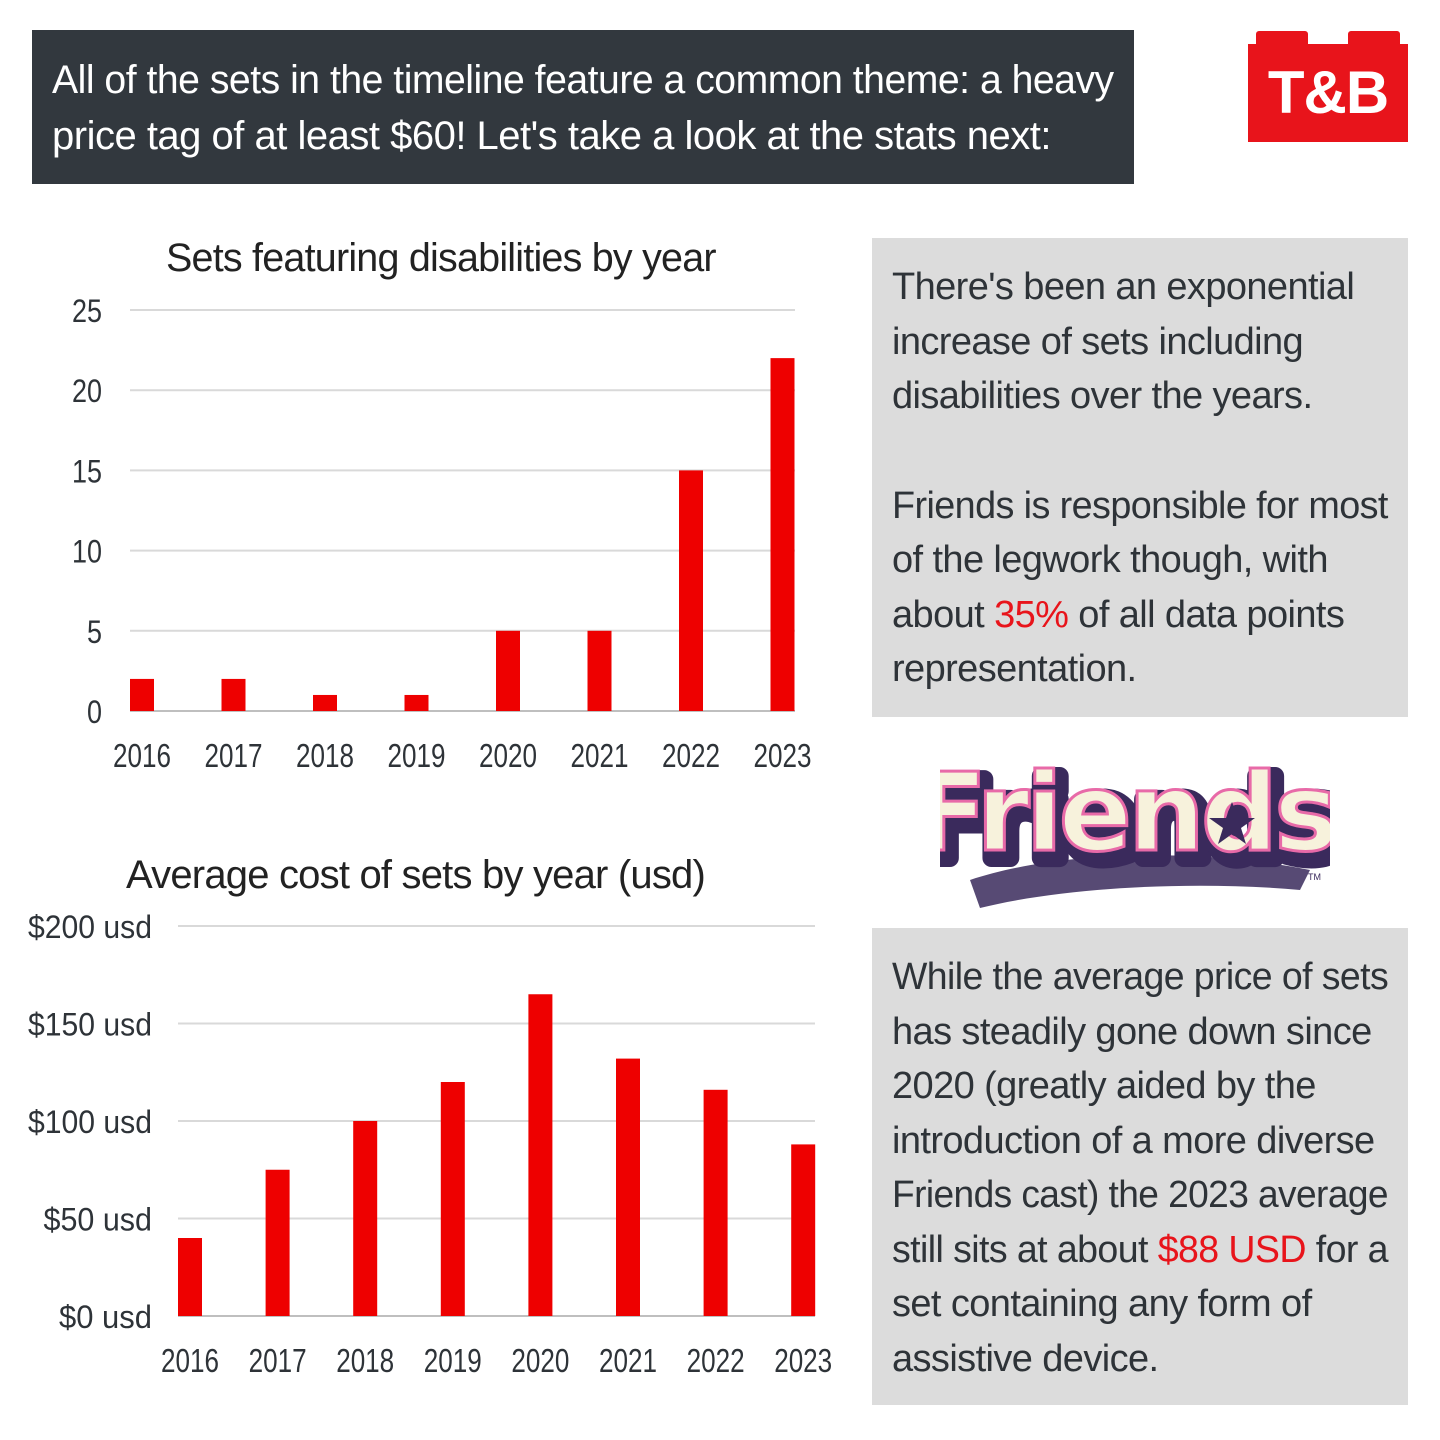 This screenshot has width=1440, height=1440. Describe the element at coordinates (416, 875) in the screenshot. I see `chart-2-title: Average cost of sets by year (usd)` at that location.